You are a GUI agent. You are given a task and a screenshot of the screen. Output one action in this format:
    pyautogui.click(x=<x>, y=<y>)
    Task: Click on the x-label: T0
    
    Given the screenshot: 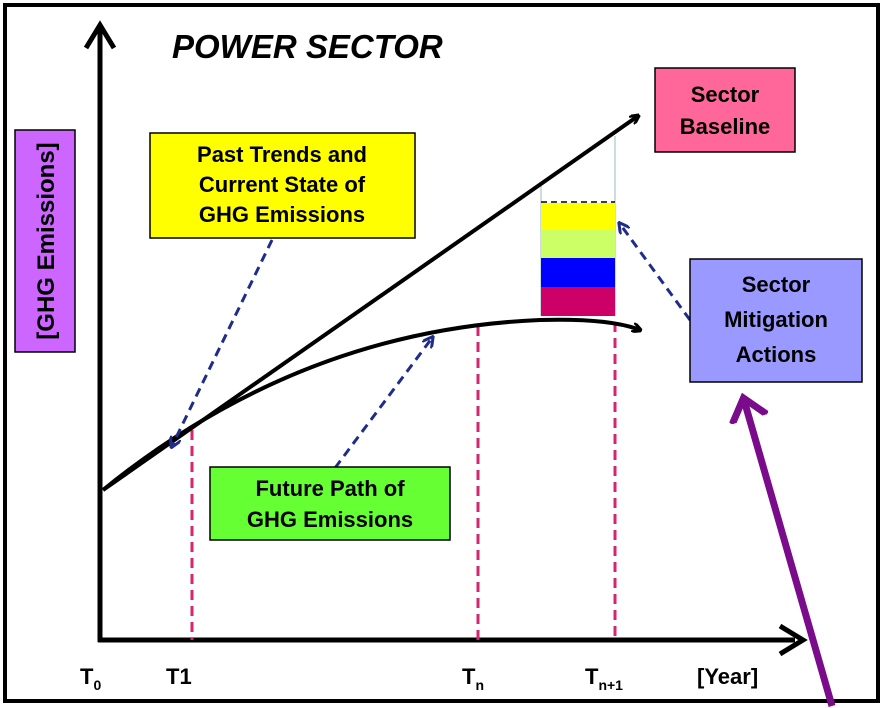 What is the action you would take?
    pyautogui.click(x=90, y=678)
    